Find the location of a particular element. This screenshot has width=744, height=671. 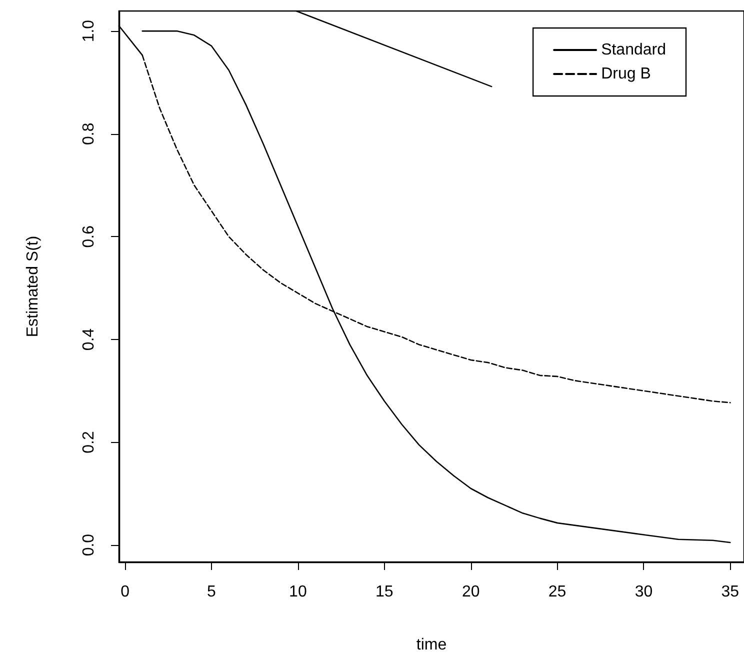

x-tick-label: 25 is located at coordinates (557, 592).